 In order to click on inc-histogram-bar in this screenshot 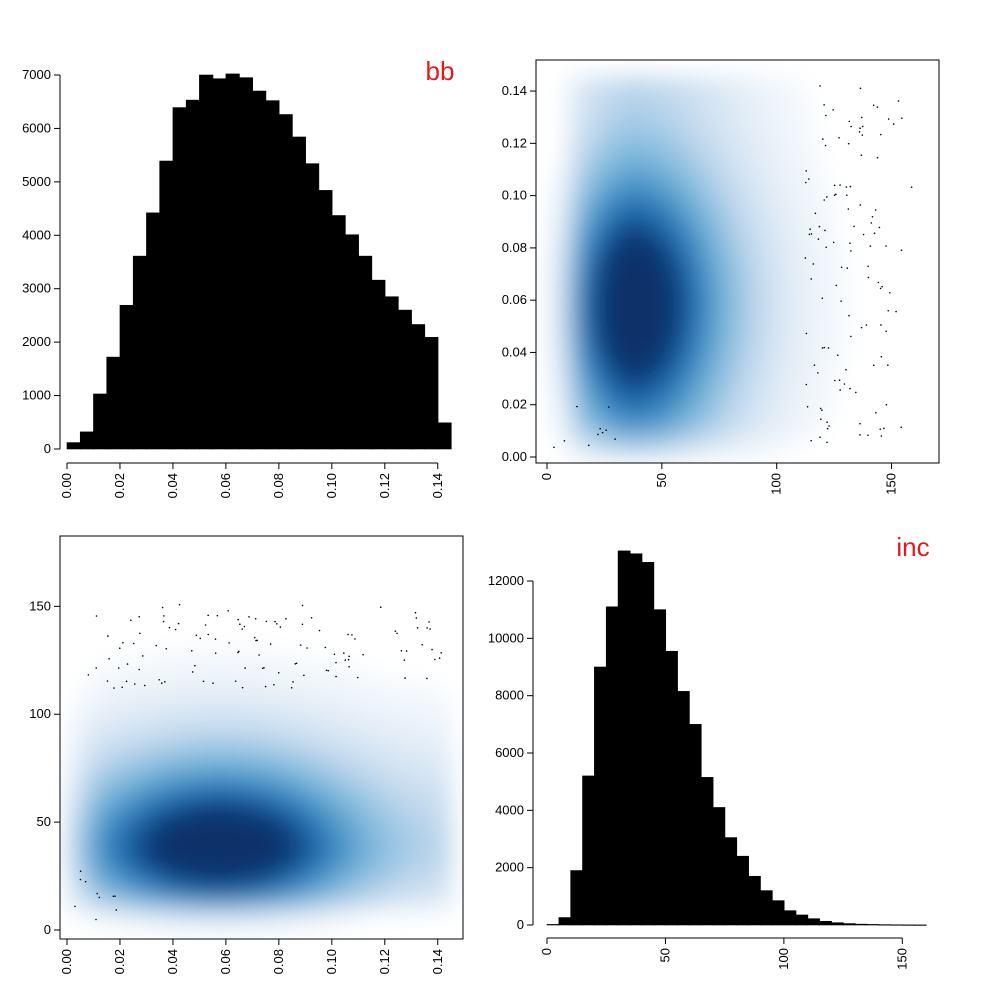, I will do `click(861, 924)`.